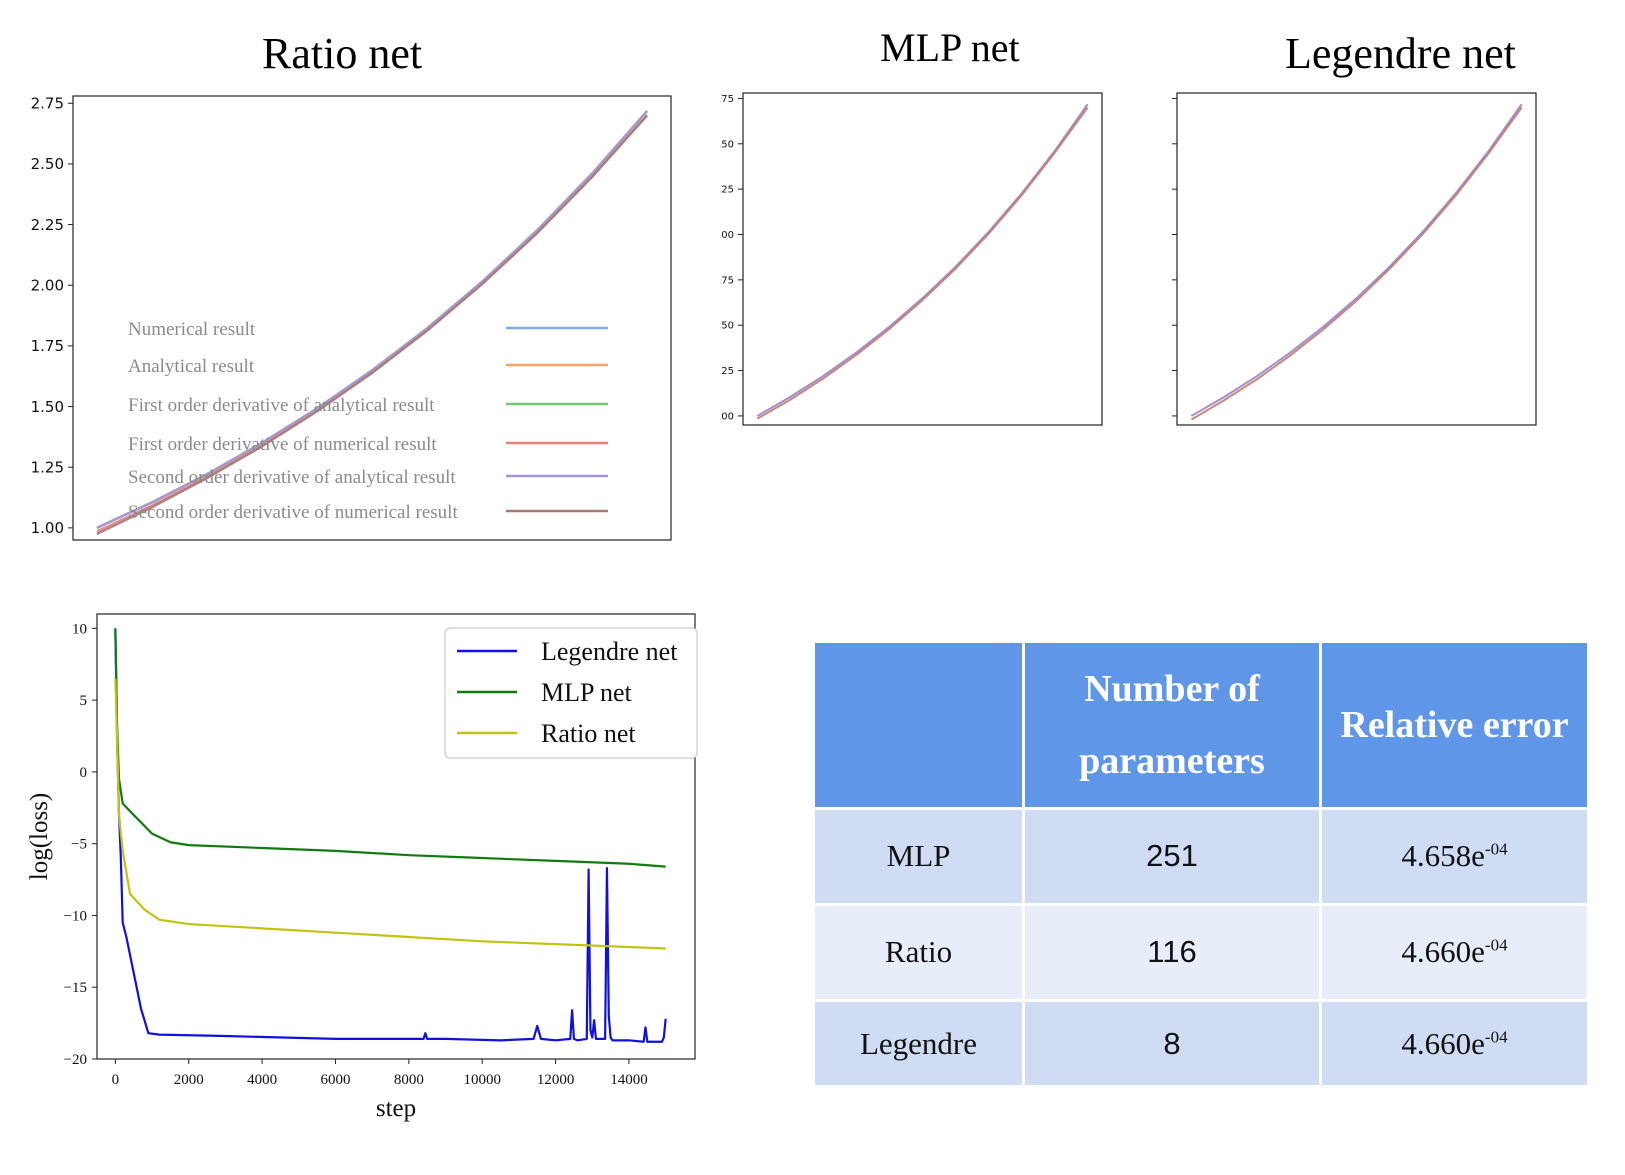 The width and height of the screenshot is (1625, 1175). Describe the element at coordinates (609, 651) in the screenshot. I see `legend-label: Legendre net` at that location.